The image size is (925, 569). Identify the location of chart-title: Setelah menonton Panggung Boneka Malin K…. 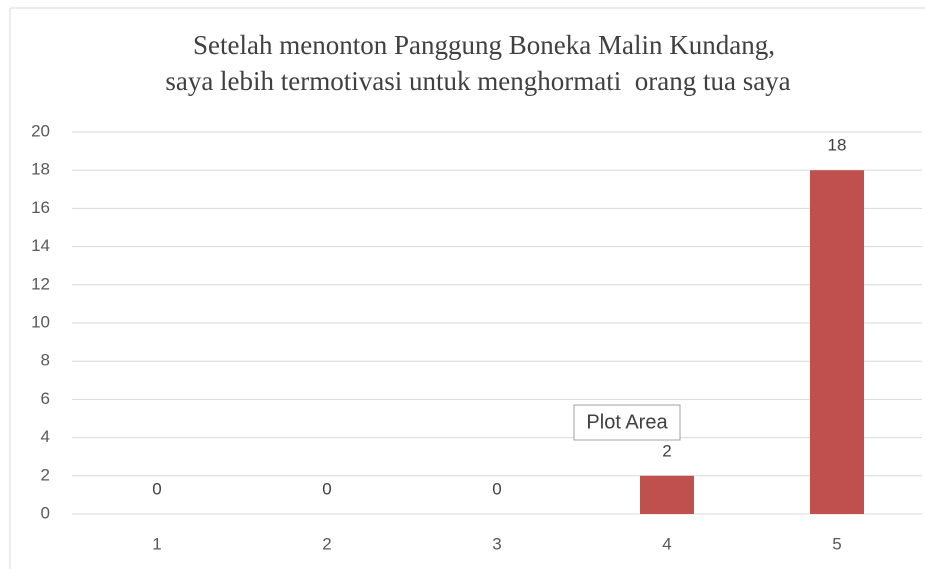
(484, 45).